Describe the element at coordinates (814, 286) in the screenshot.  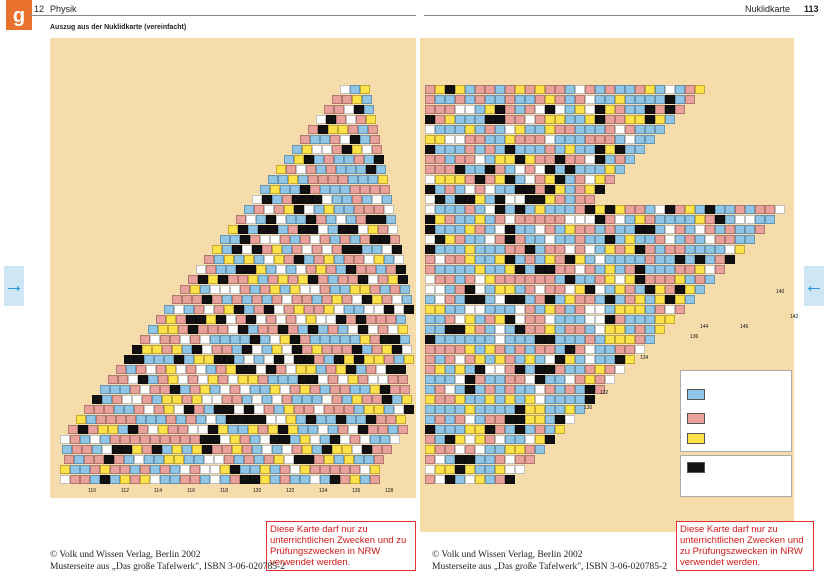
I see `next-page-button: ←` at that location.